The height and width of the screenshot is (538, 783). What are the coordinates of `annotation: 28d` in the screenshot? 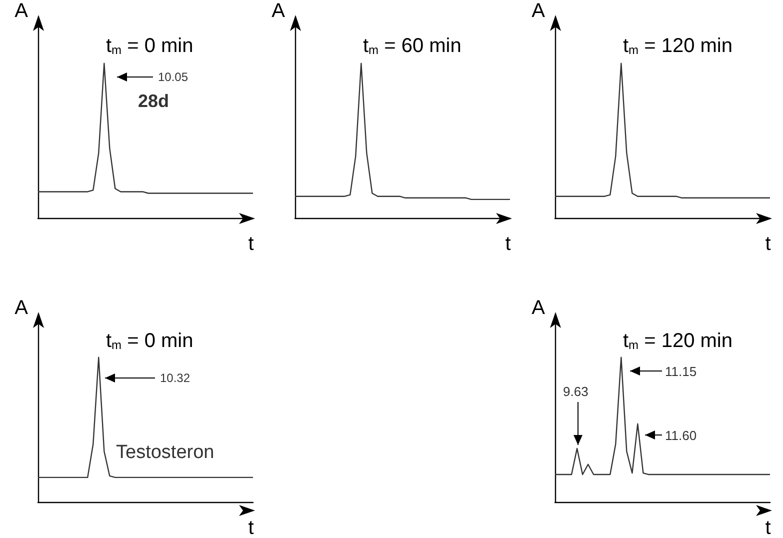 It's located at (154, 101).